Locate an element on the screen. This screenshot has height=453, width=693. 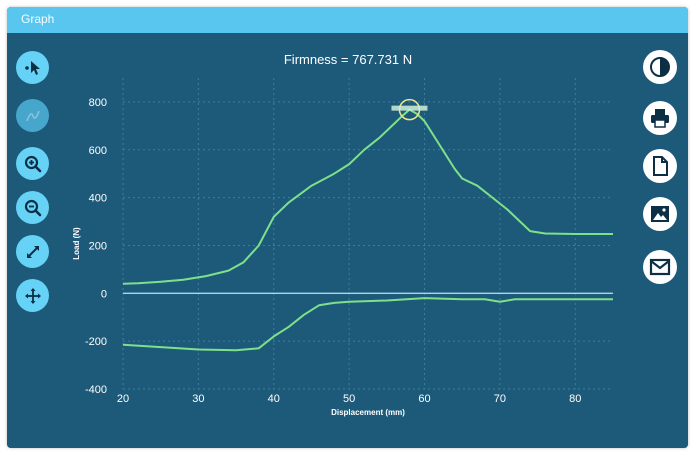
contrast-button is located at coordinates (660, 67).